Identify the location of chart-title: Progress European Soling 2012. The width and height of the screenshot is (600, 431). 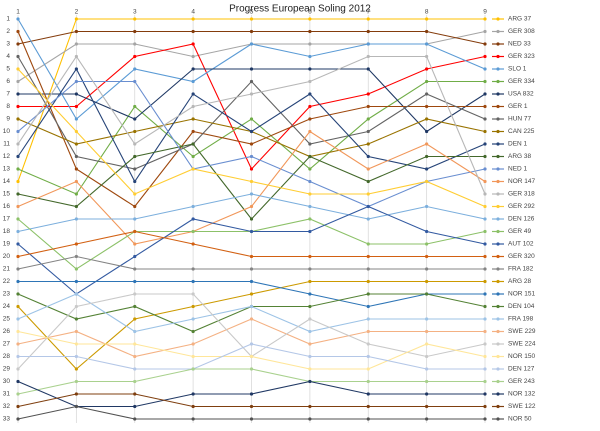
(300, 9).